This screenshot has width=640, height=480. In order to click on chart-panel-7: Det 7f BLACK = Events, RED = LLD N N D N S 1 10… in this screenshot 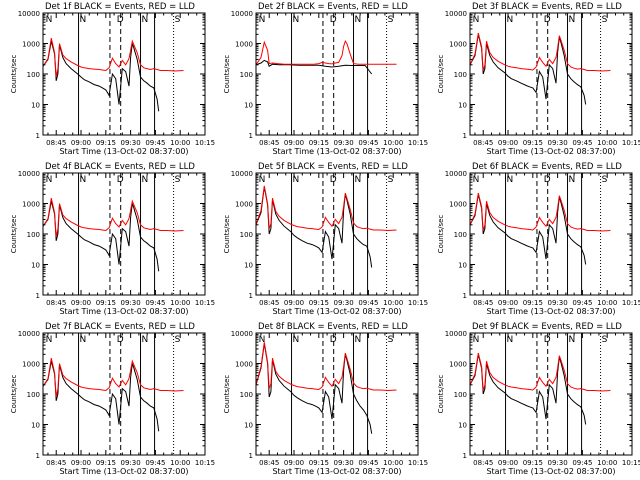, I will do `click(112, 399)`.